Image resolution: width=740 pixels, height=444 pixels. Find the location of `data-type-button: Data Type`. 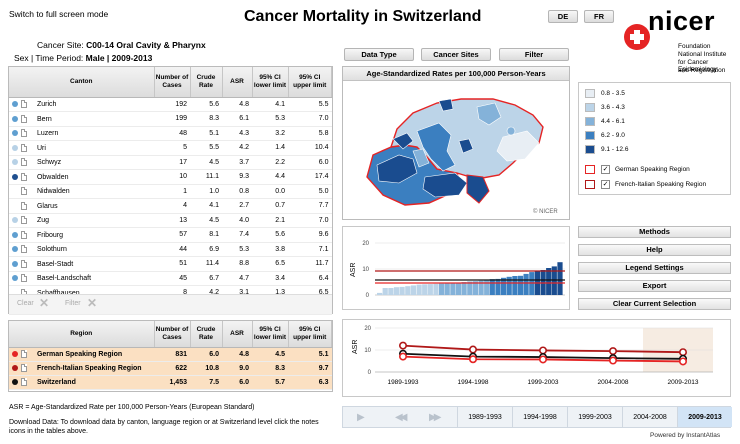

data-type-button: Data Type is located at coordinates (379, 54).